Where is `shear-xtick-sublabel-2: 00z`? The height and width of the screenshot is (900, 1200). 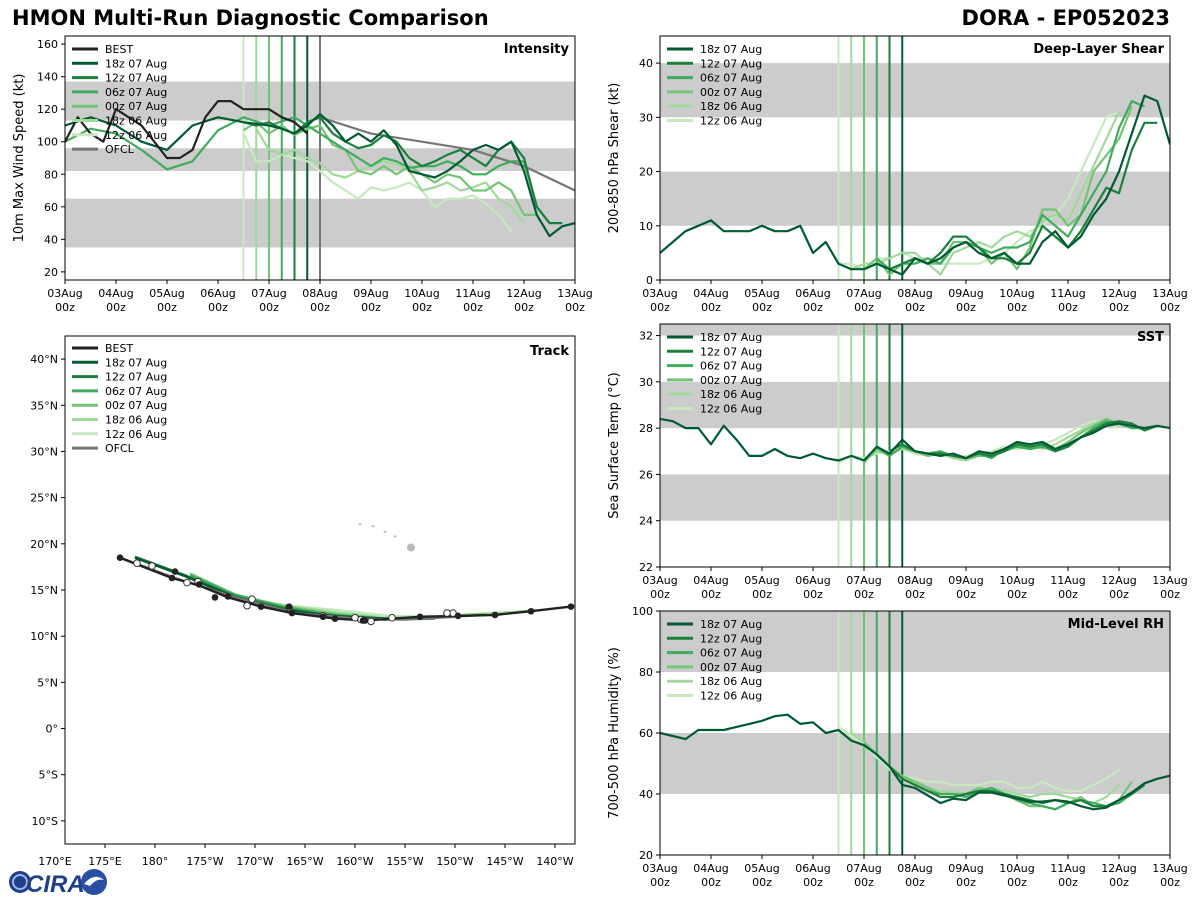
shear-xtick-sublabel-2: 00z is located at coordinates (762, 307).